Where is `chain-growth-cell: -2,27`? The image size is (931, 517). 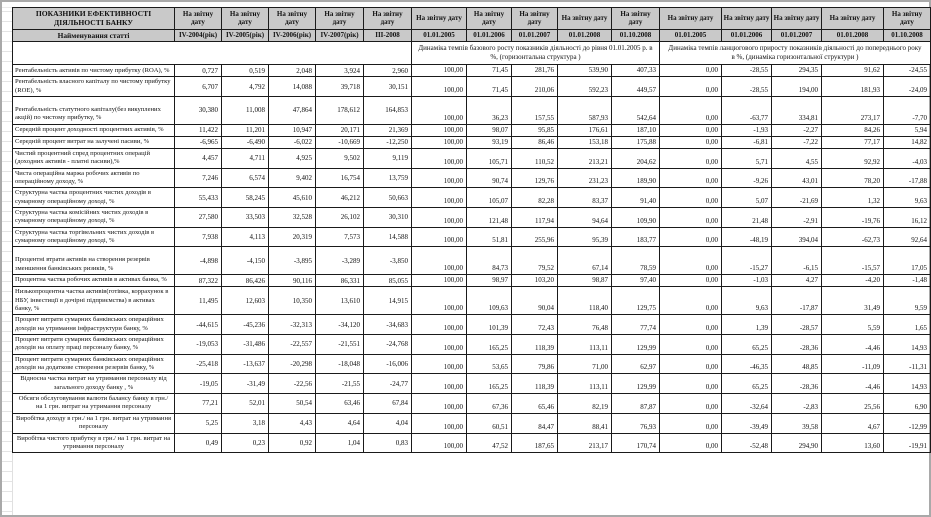
chain-growth-cell: -2,27 is located at coordinates (796, 130).